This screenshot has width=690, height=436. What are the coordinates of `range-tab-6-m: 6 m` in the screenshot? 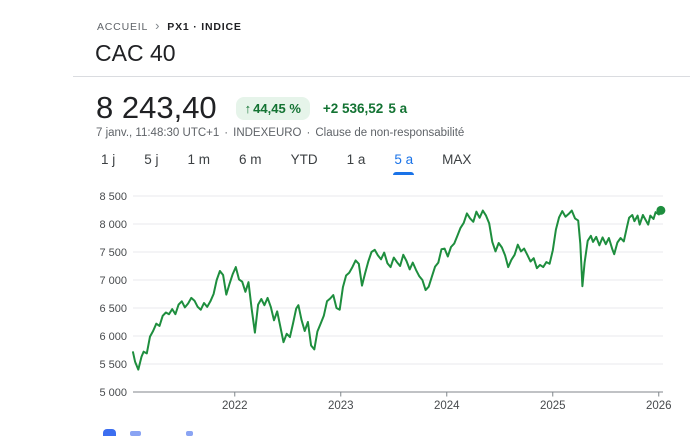 It's located at (250, 162).